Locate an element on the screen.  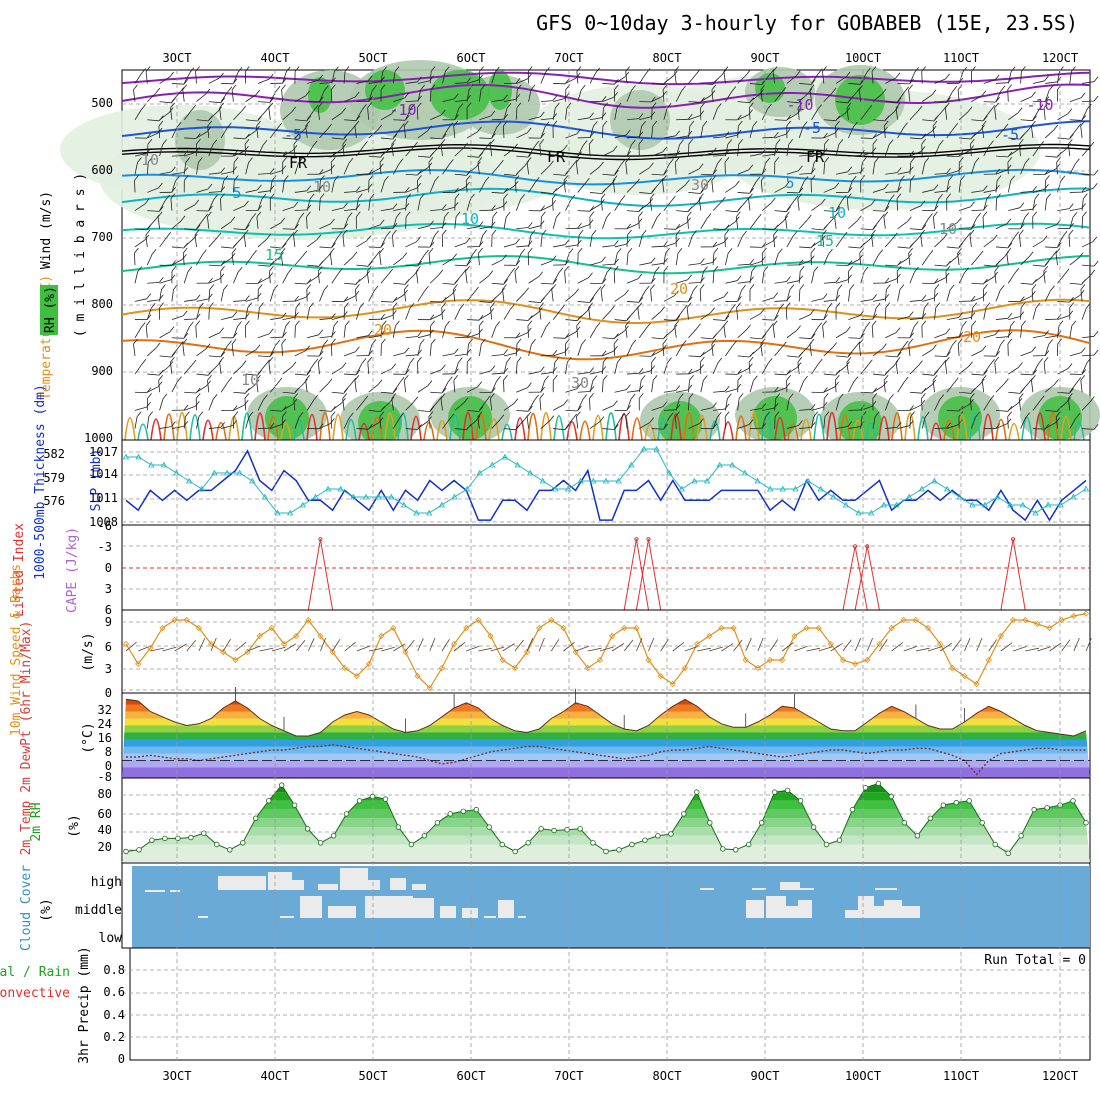
run-total: Run Total = 0 is located at coordinates (1035, 960).